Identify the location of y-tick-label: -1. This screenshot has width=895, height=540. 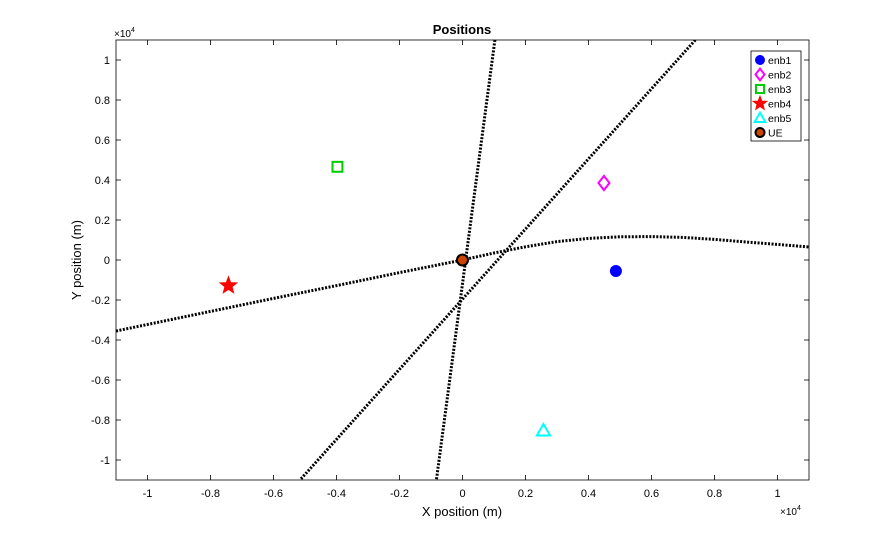
(105, 461).